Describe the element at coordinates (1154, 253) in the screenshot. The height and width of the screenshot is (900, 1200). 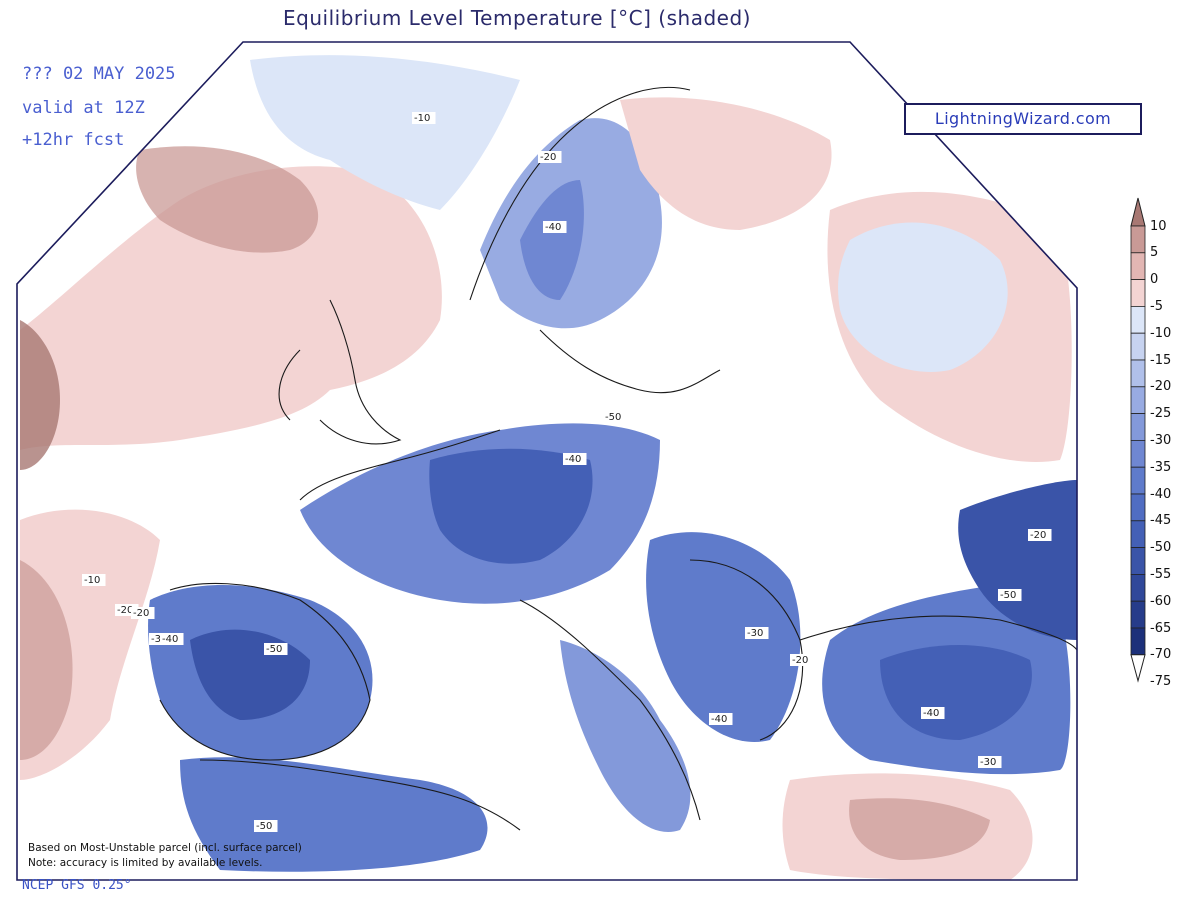
I see `colorbar-label: 5` at that location.